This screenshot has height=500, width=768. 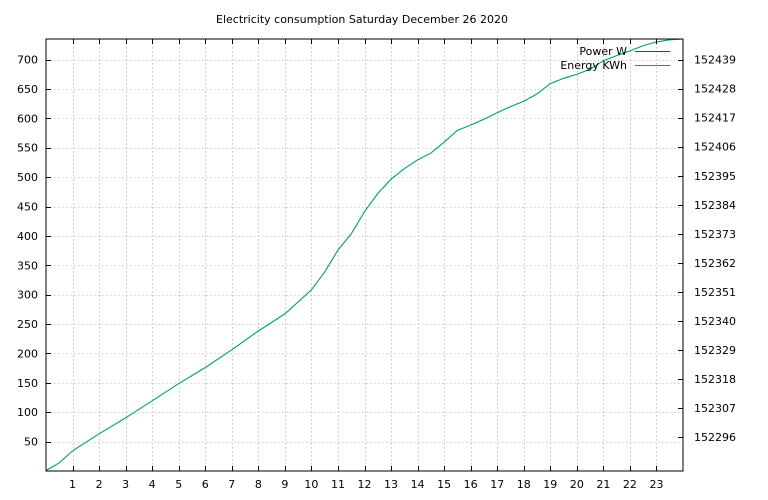 What do you see at coordinates (284, 484) in the screenshot?
I see `x-tick-label: 9` at bounding box center [284, 484].